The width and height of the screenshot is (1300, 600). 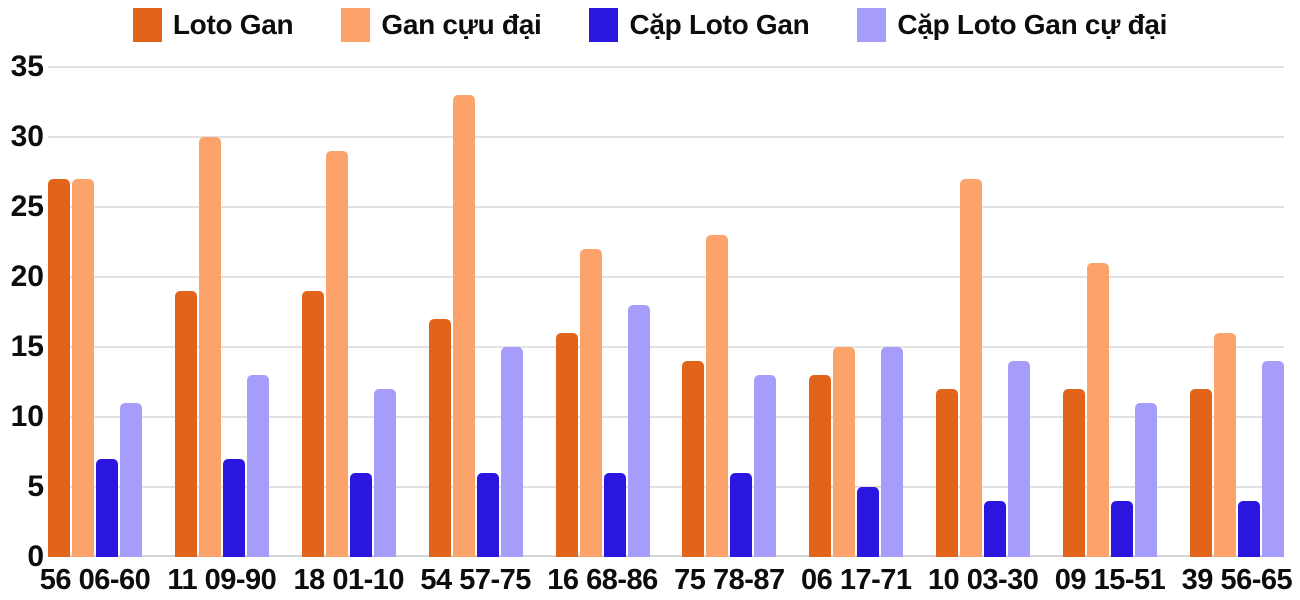 I want to click on bar-group: 54 57-75, so click(x=475, y=331).